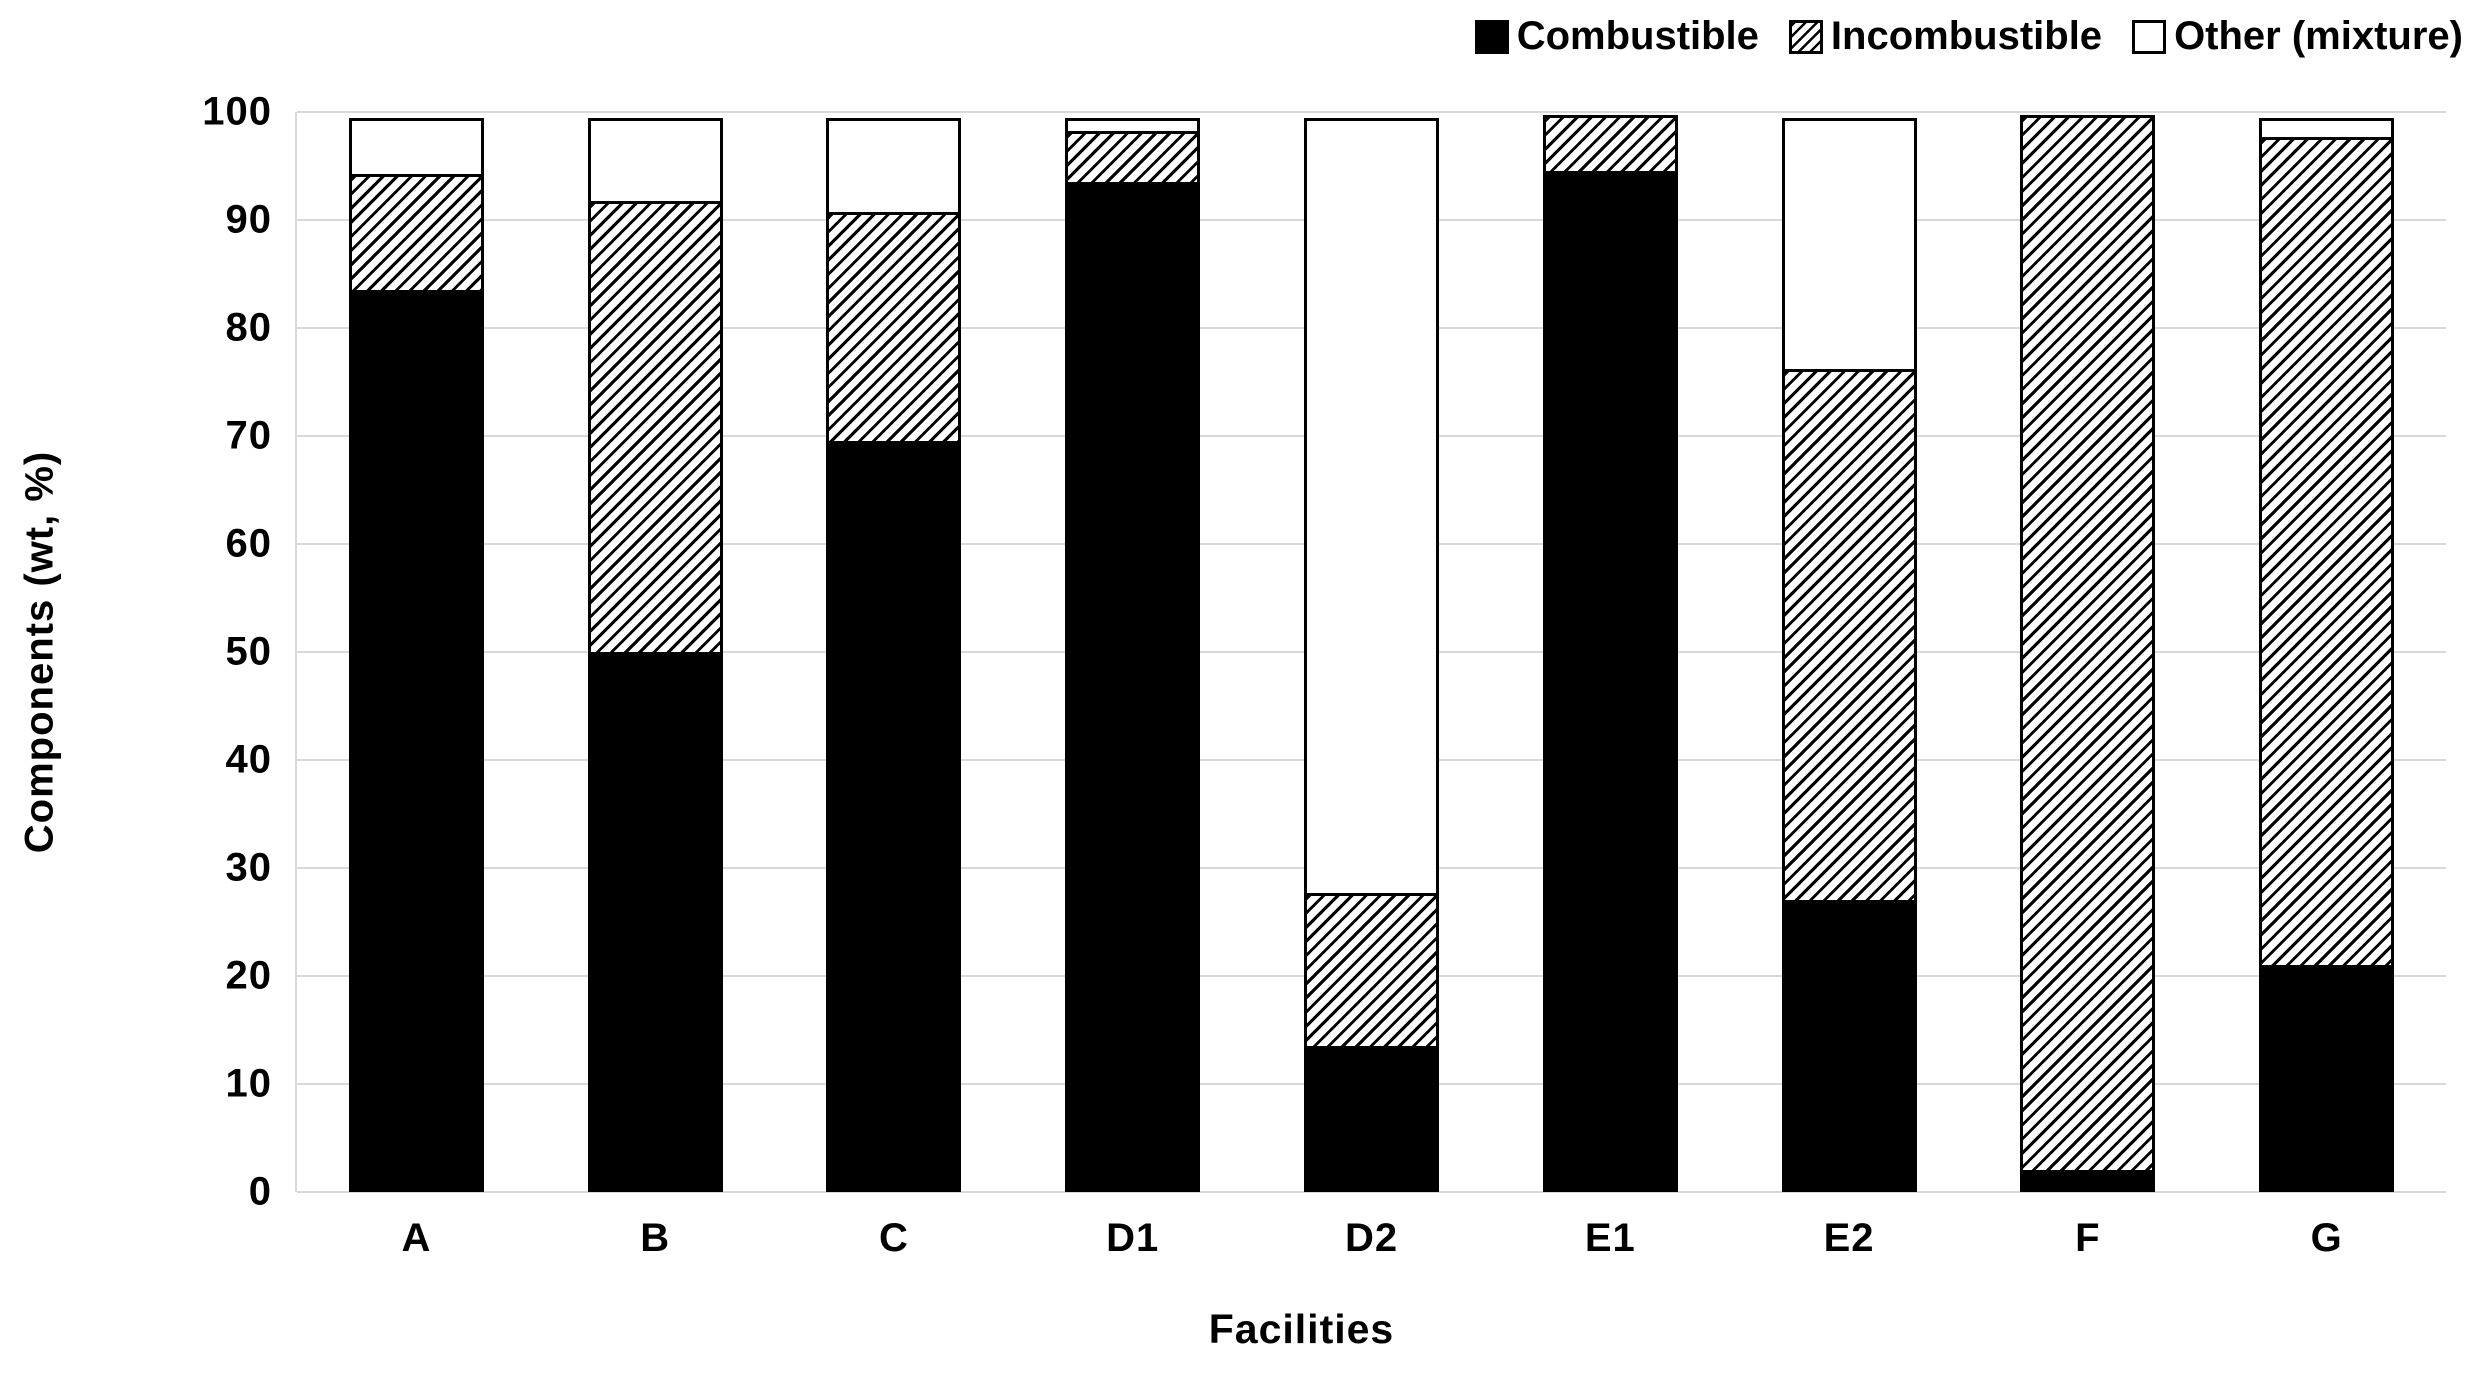 The height and width of the screenshot is (1373, 2471). What do you see at coordinates (260, 1191) in the screenshot?
I see `y-tick-label: 0` at bounding box center [260, 1191].